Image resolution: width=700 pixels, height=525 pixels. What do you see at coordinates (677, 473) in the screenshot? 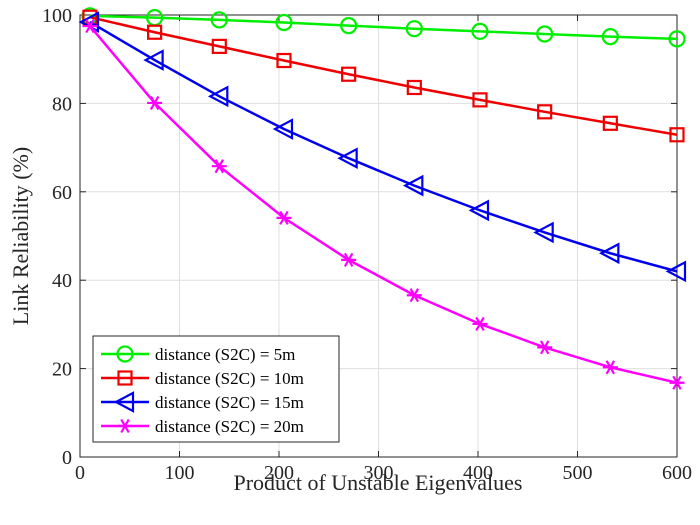
I see `x-tick-label: 600` at bounding box center [677, 473].